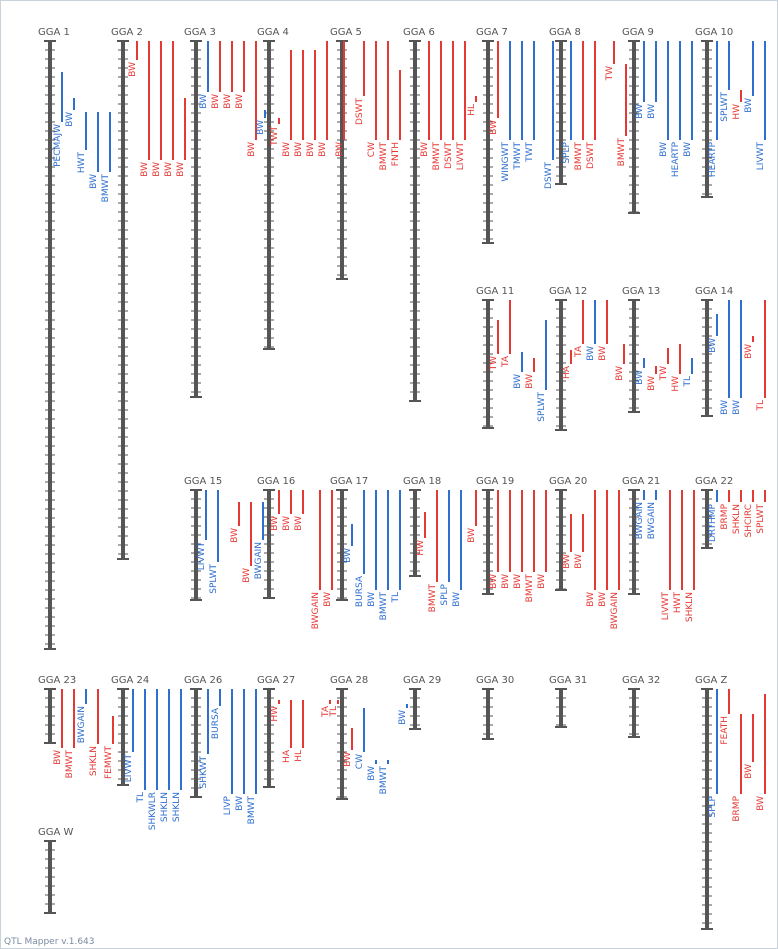 Image resolution: width=778 pixels, height=949 pixels. What do you see at coordinates (707, 119) in the screenshot?
I see `gga-10-chromosome` at bounding box center [707, 119].